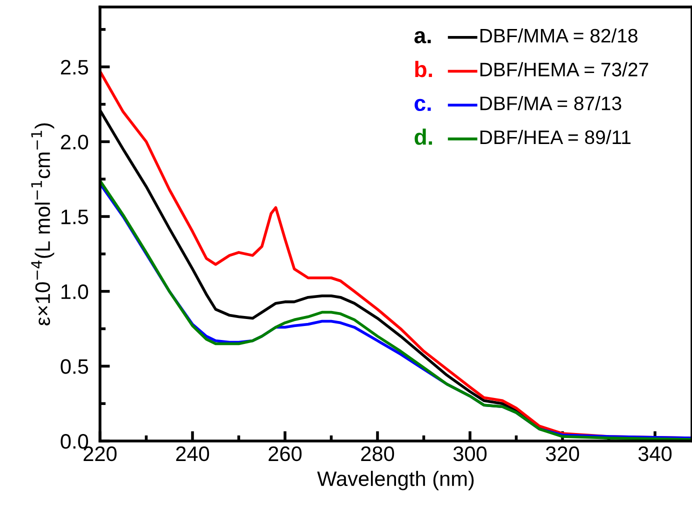 The height and width of the screenshot is (510, 692). Describe the element at coordinates (422, 105) in the screenshot. I see `annotation: c.` at that location.